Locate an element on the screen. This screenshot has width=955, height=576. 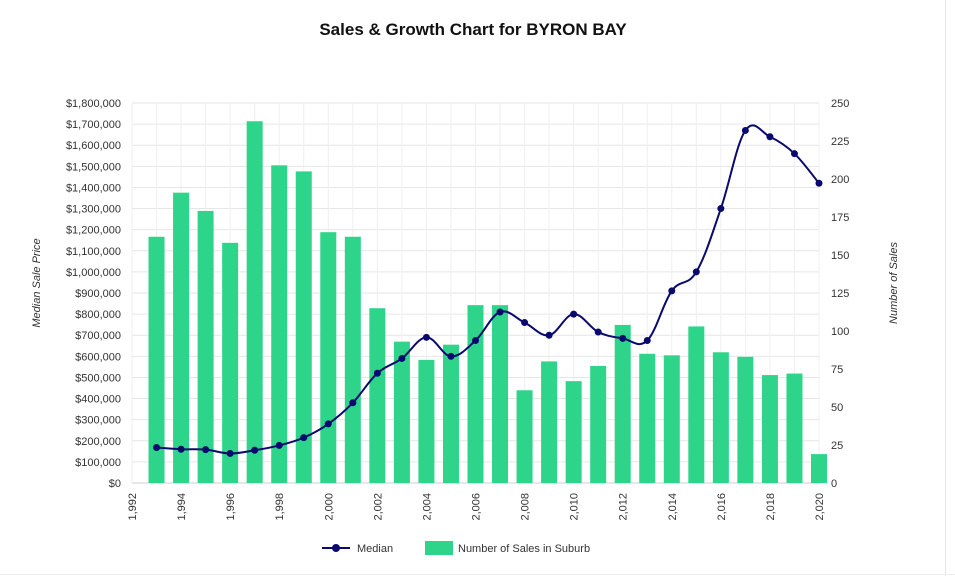
y-left-tick-label: $1,600,000 is located at coordinates (93, 146).